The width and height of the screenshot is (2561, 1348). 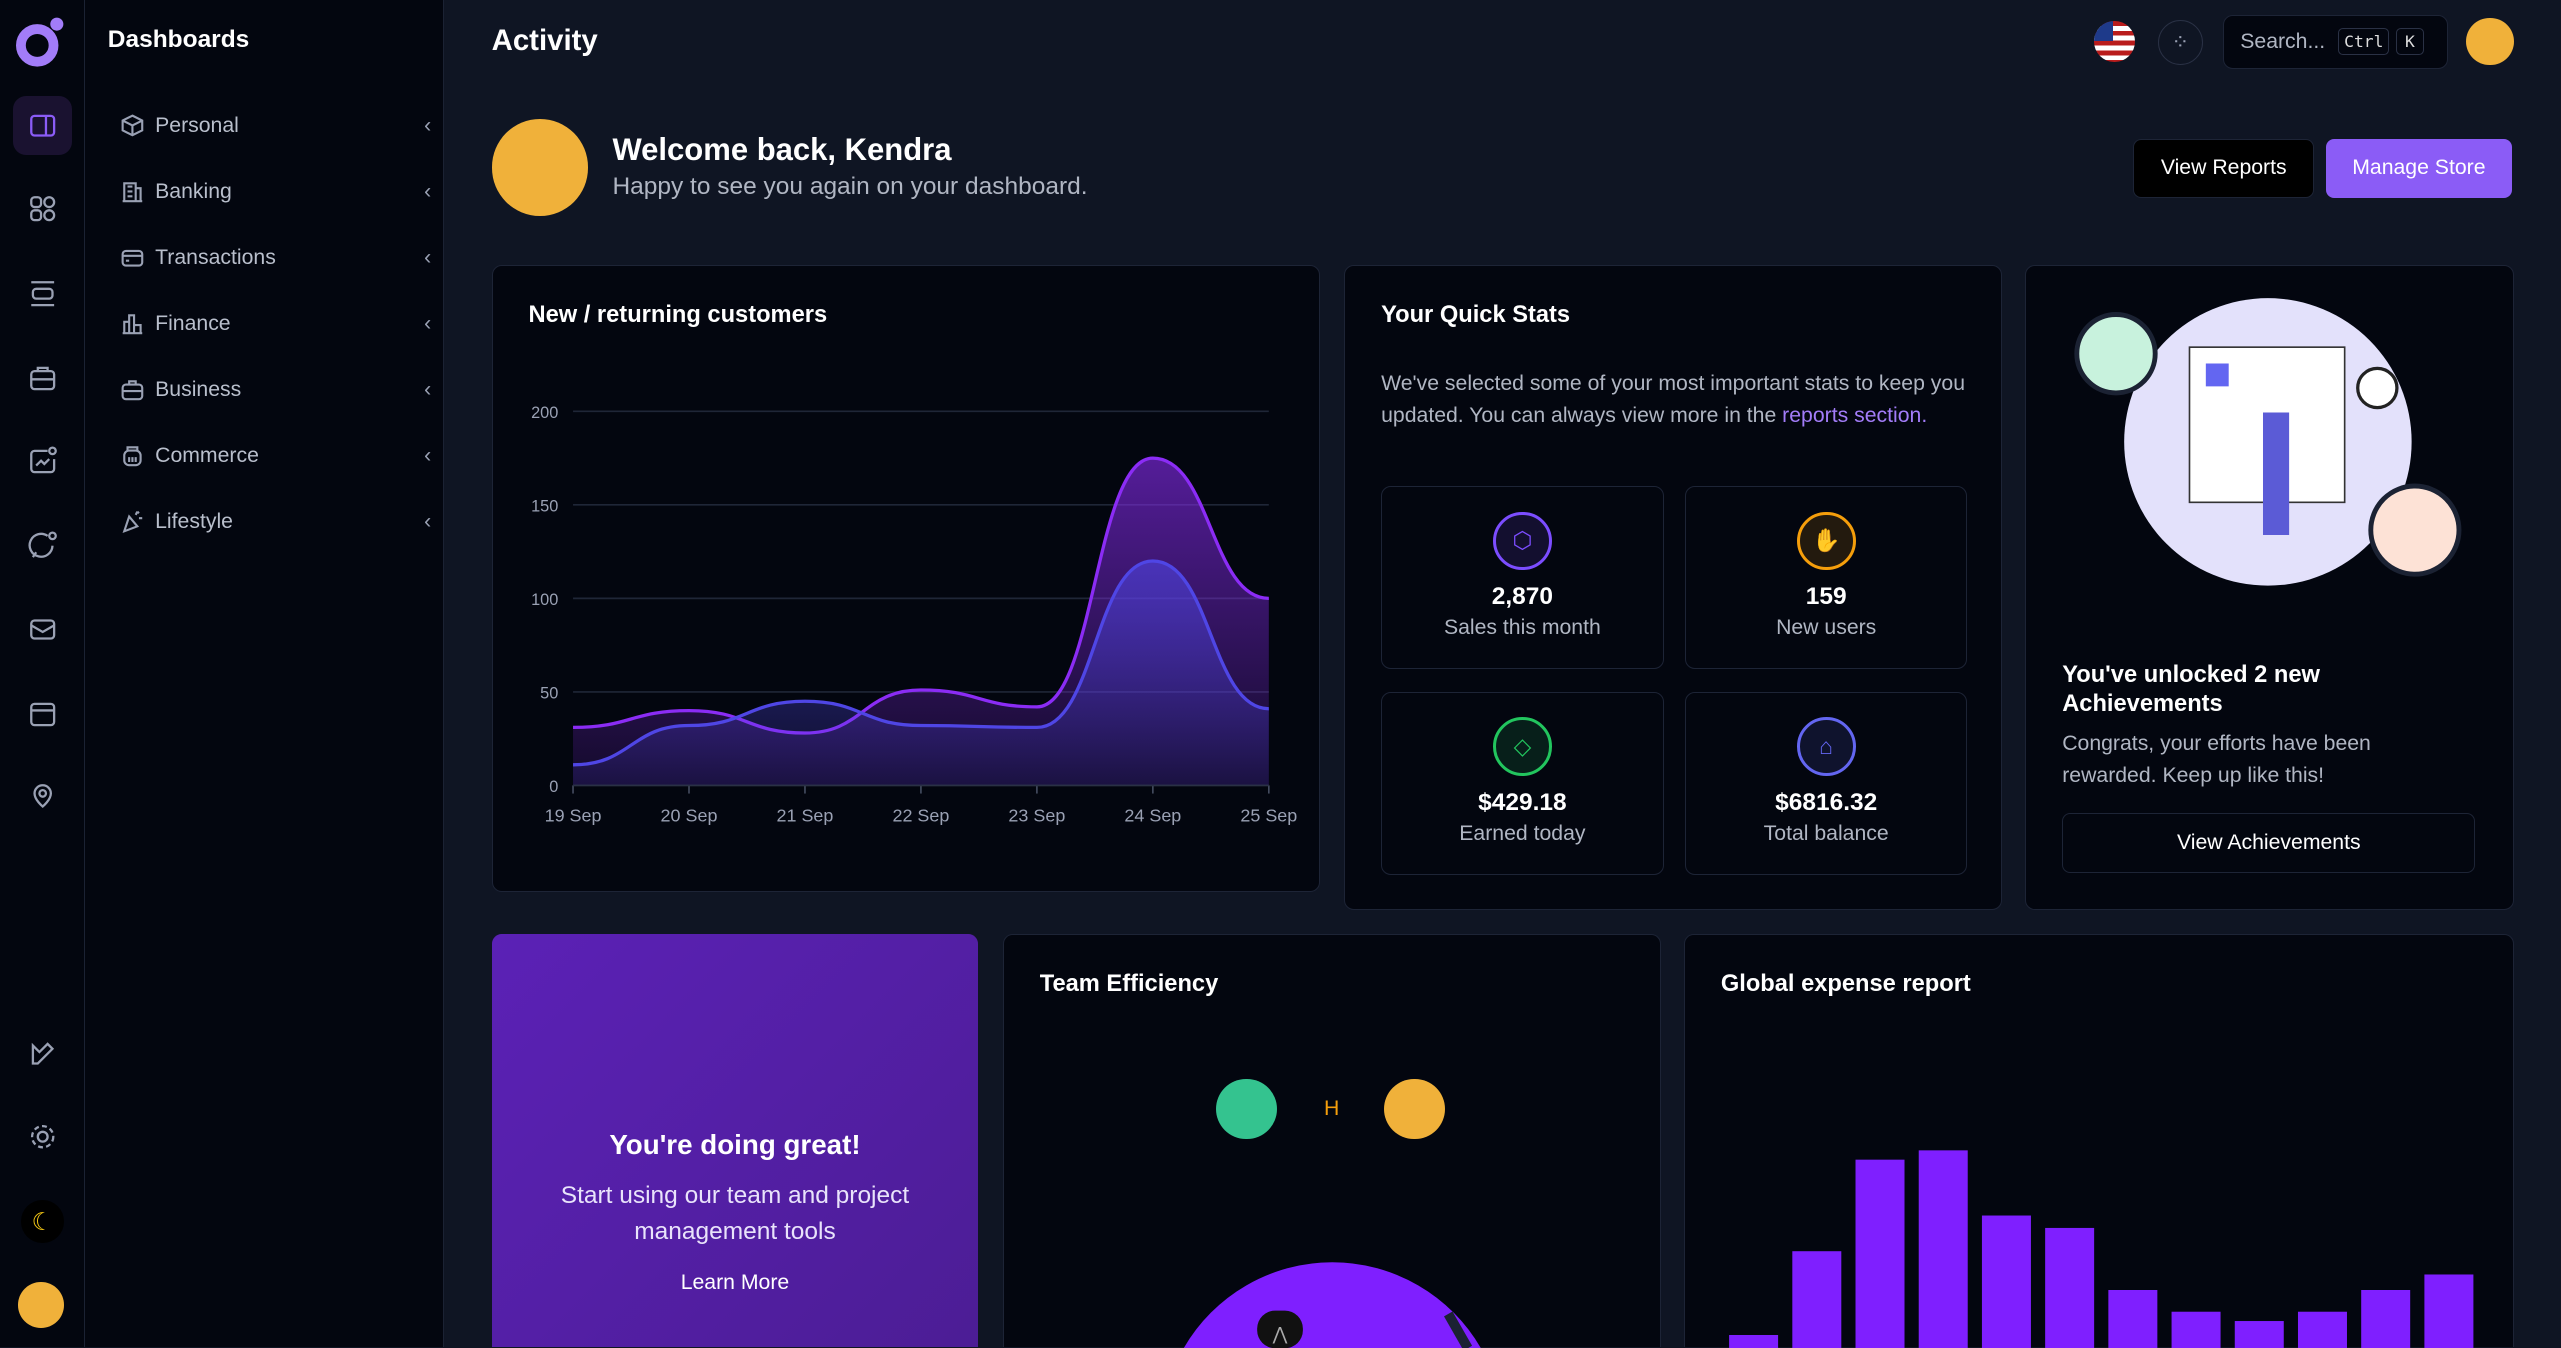 I want to click on stat-label: Earned today, so click(x=1522, y=834).